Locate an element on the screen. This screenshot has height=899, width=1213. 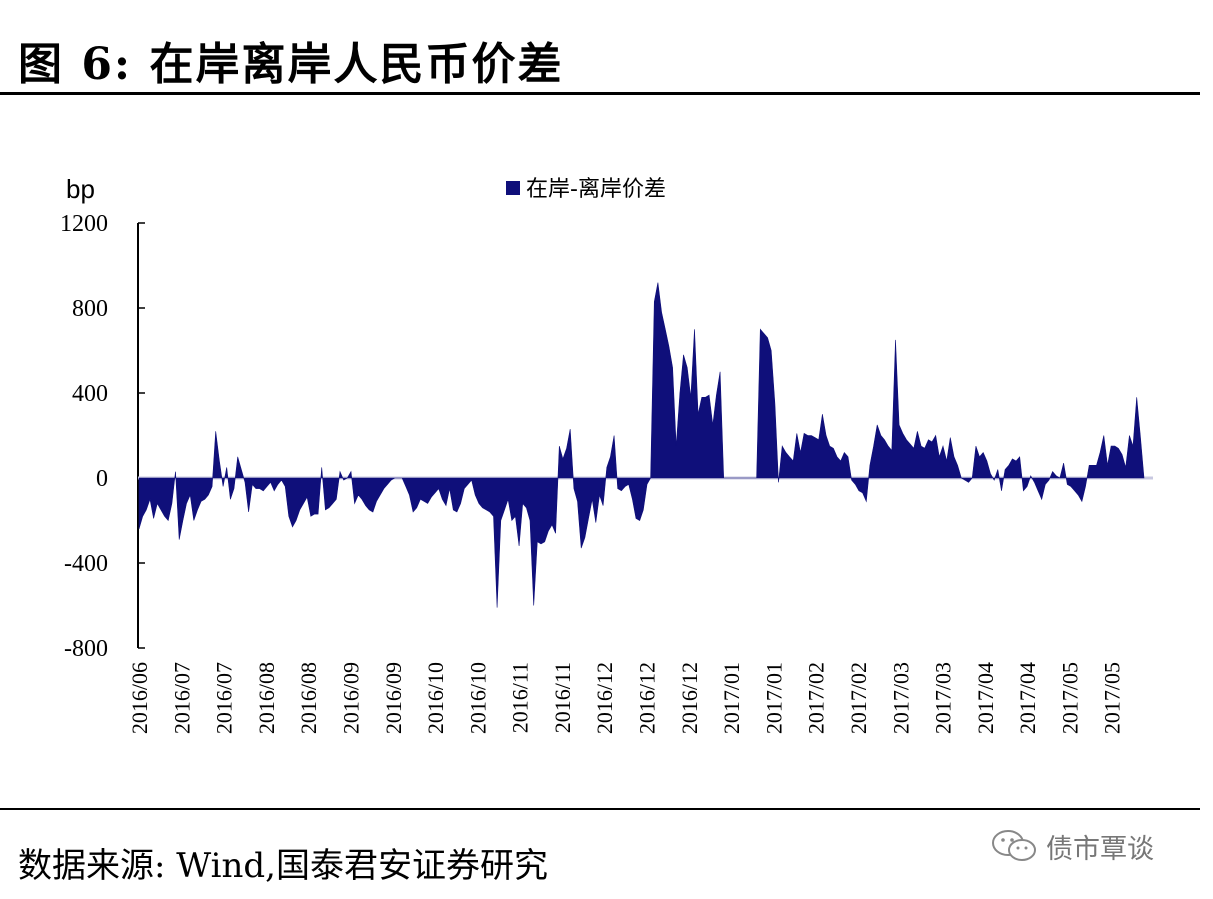
y-axis: 1200 800 400 0 -400 -800 bp is located at coordinates (102, 418).